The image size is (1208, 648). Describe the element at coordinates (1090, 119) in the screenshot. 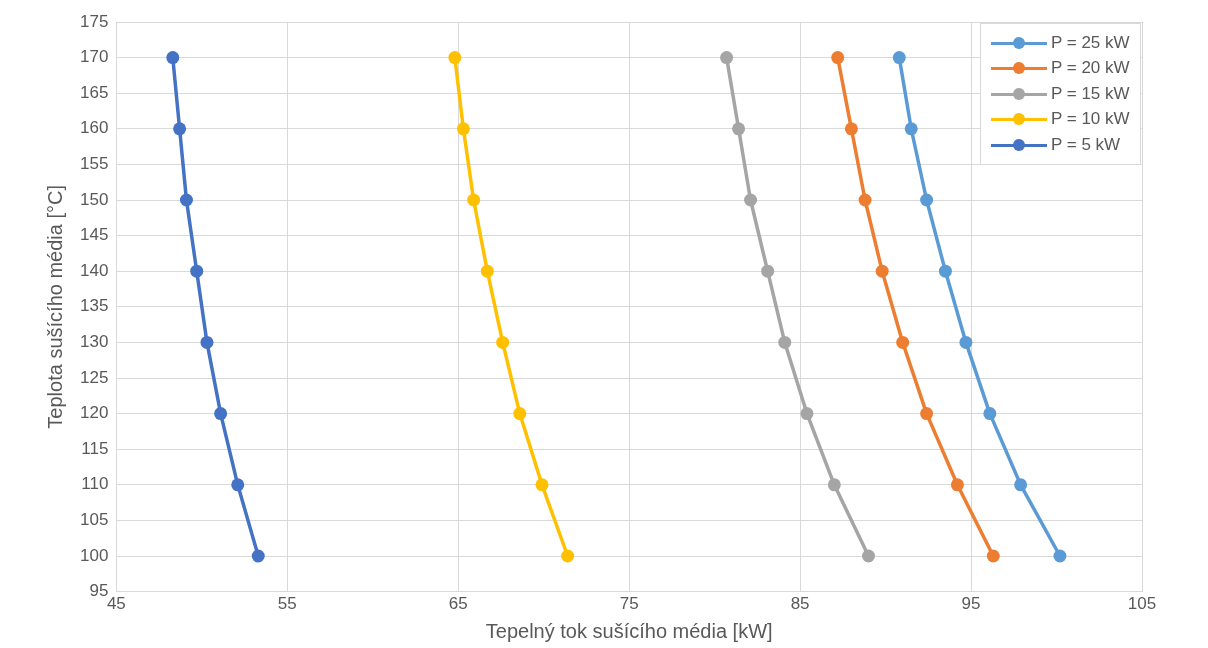

I see `legend-label: P = 10 kW` at that location.